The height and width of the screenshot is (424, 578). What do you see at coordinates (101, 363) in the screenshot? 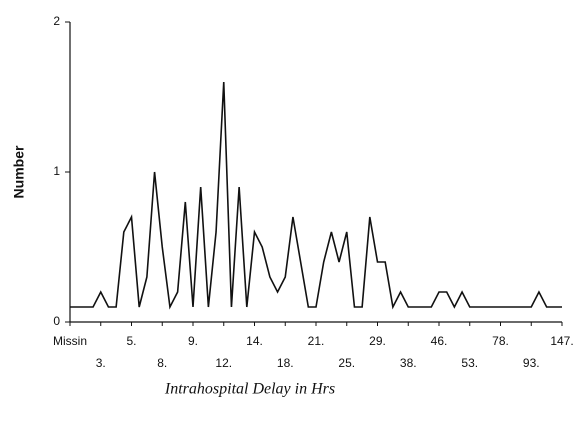
I see `x-tick-label: 3.` at bounding box center [101, 363].